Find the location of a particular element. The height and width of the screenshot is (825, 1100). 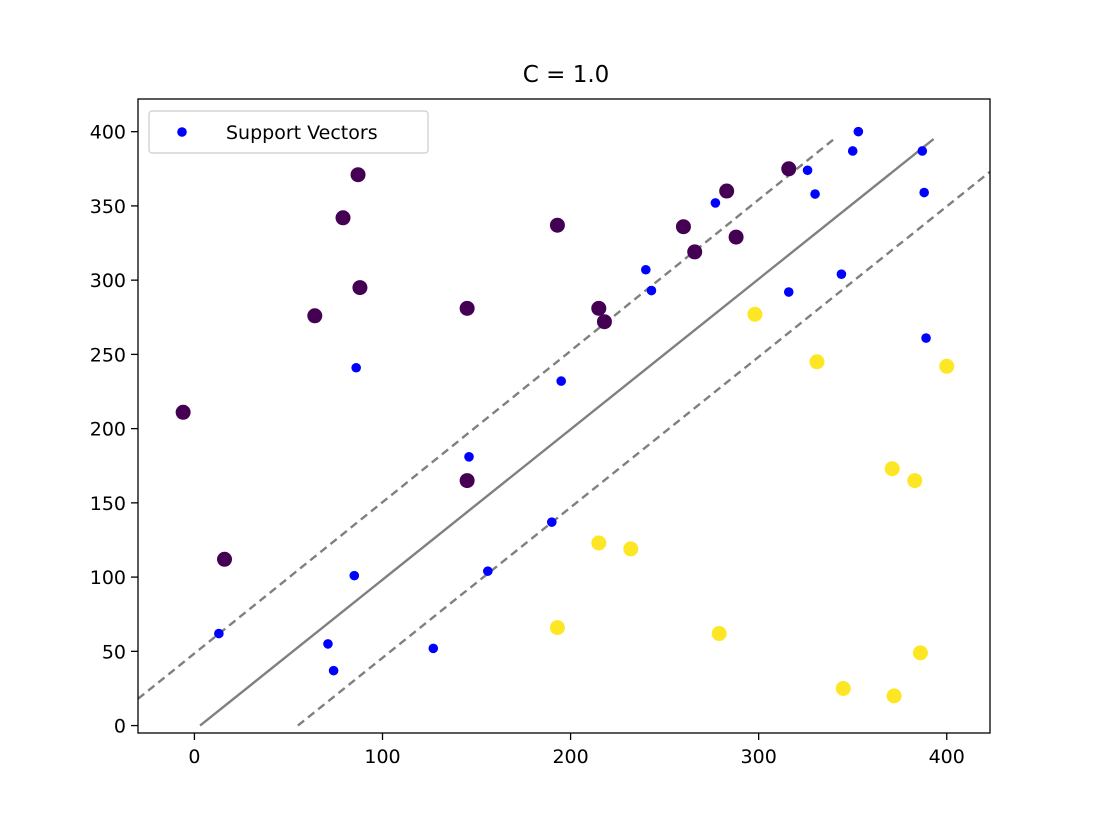

y-tick-label: 50 is located at coordinates (114, 652).